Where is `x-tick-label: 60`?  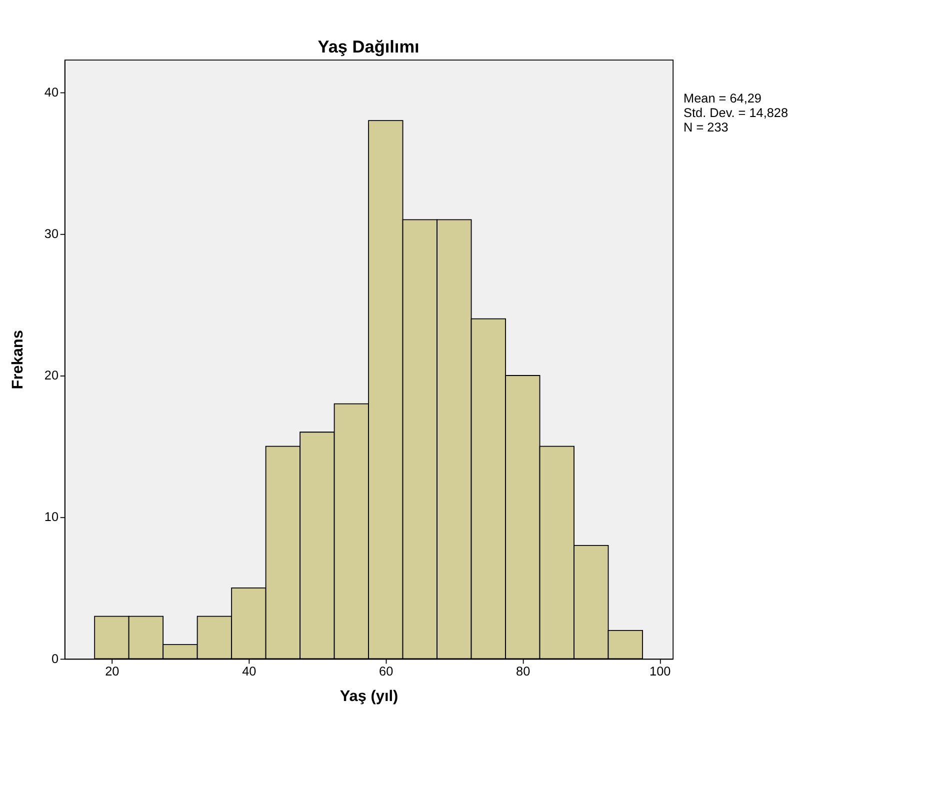 x-tick-label: 60 is located at coordinates (386, 671).